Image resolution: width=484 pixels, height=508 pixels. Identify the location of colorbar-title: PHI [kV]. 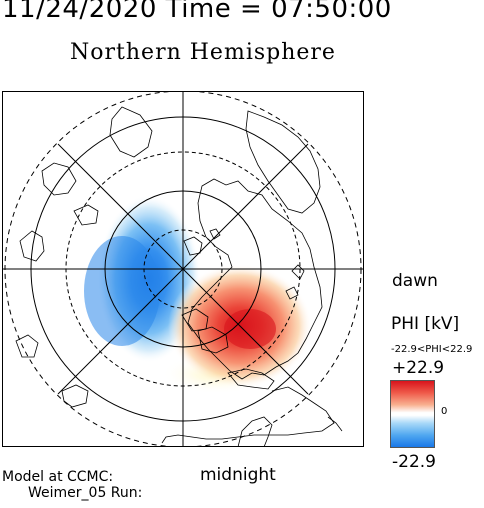
(425, 324).